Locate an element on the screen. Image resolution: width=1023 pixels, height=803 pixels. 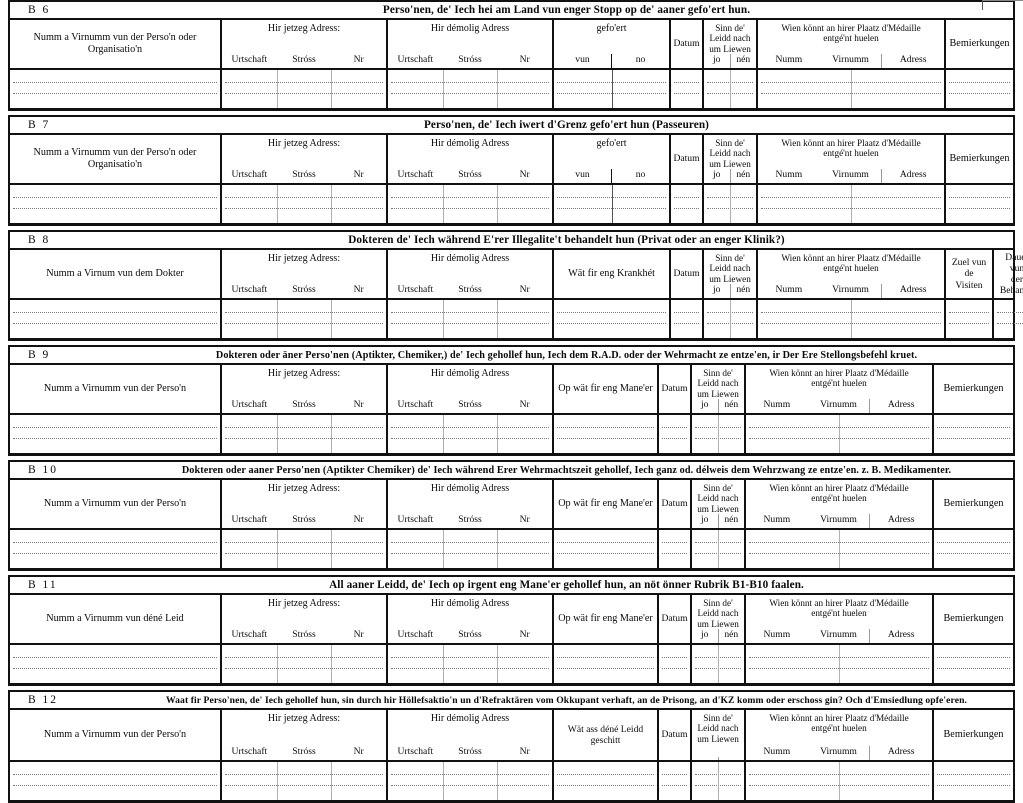
extra-column-cells is located at coordinates (1008, 319).